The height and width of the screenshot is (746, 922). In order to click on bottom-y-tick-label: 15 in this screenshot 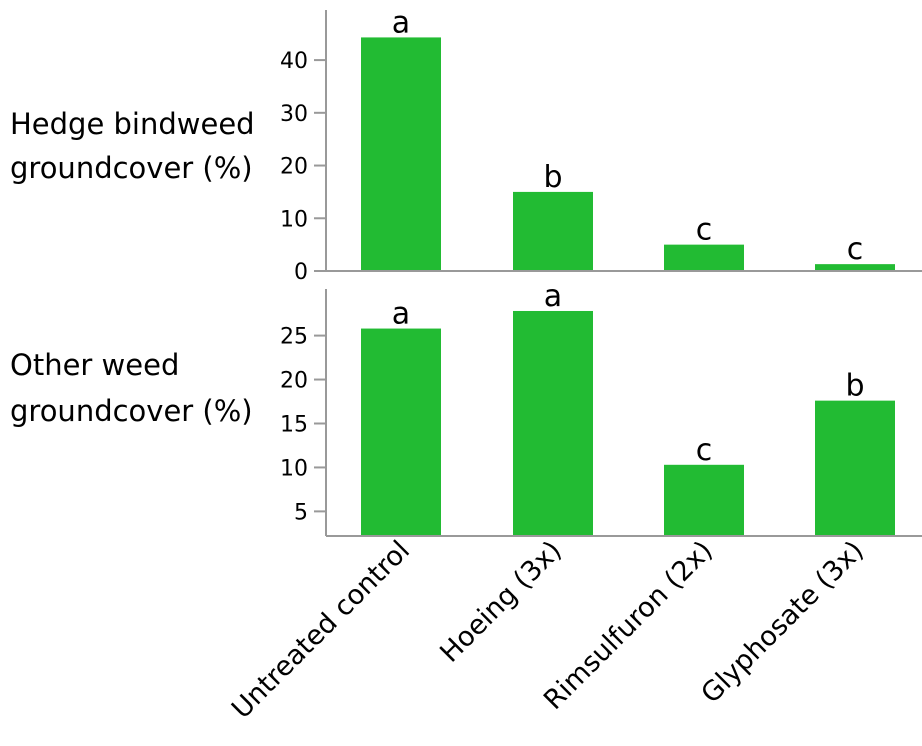, I will do `click(294, 424)`.